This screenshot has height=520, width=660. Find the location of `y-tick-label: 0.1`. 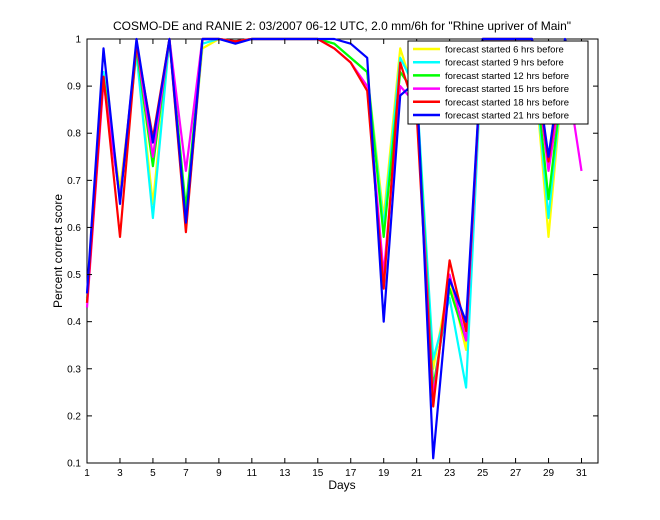

y-tick-label: 0.1 is located at coordinates (74, 464).